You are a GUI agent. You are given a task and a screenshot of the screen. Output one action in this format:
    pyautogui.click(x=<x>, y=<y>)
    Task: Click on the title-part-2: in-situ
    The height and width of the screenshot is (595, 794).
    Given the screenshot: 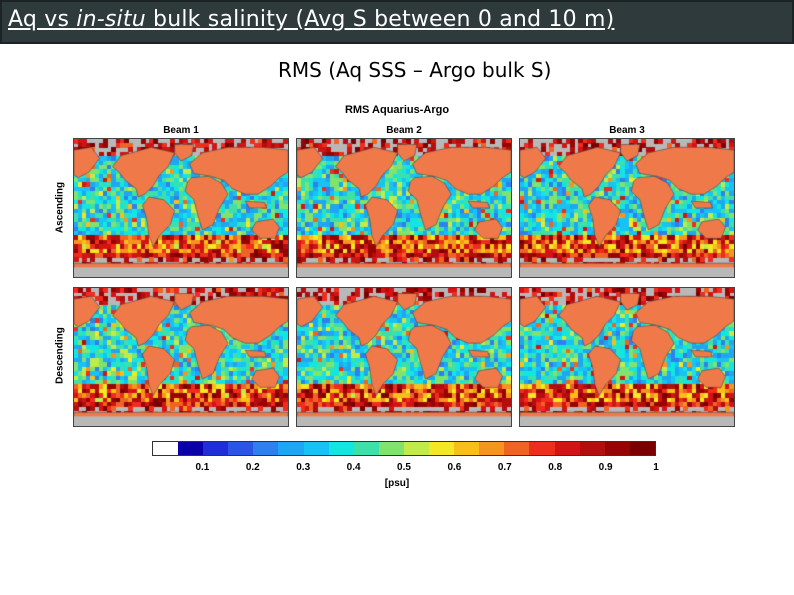 What is the action you would take?
    pyautogui.click(x=111, y=19)
    